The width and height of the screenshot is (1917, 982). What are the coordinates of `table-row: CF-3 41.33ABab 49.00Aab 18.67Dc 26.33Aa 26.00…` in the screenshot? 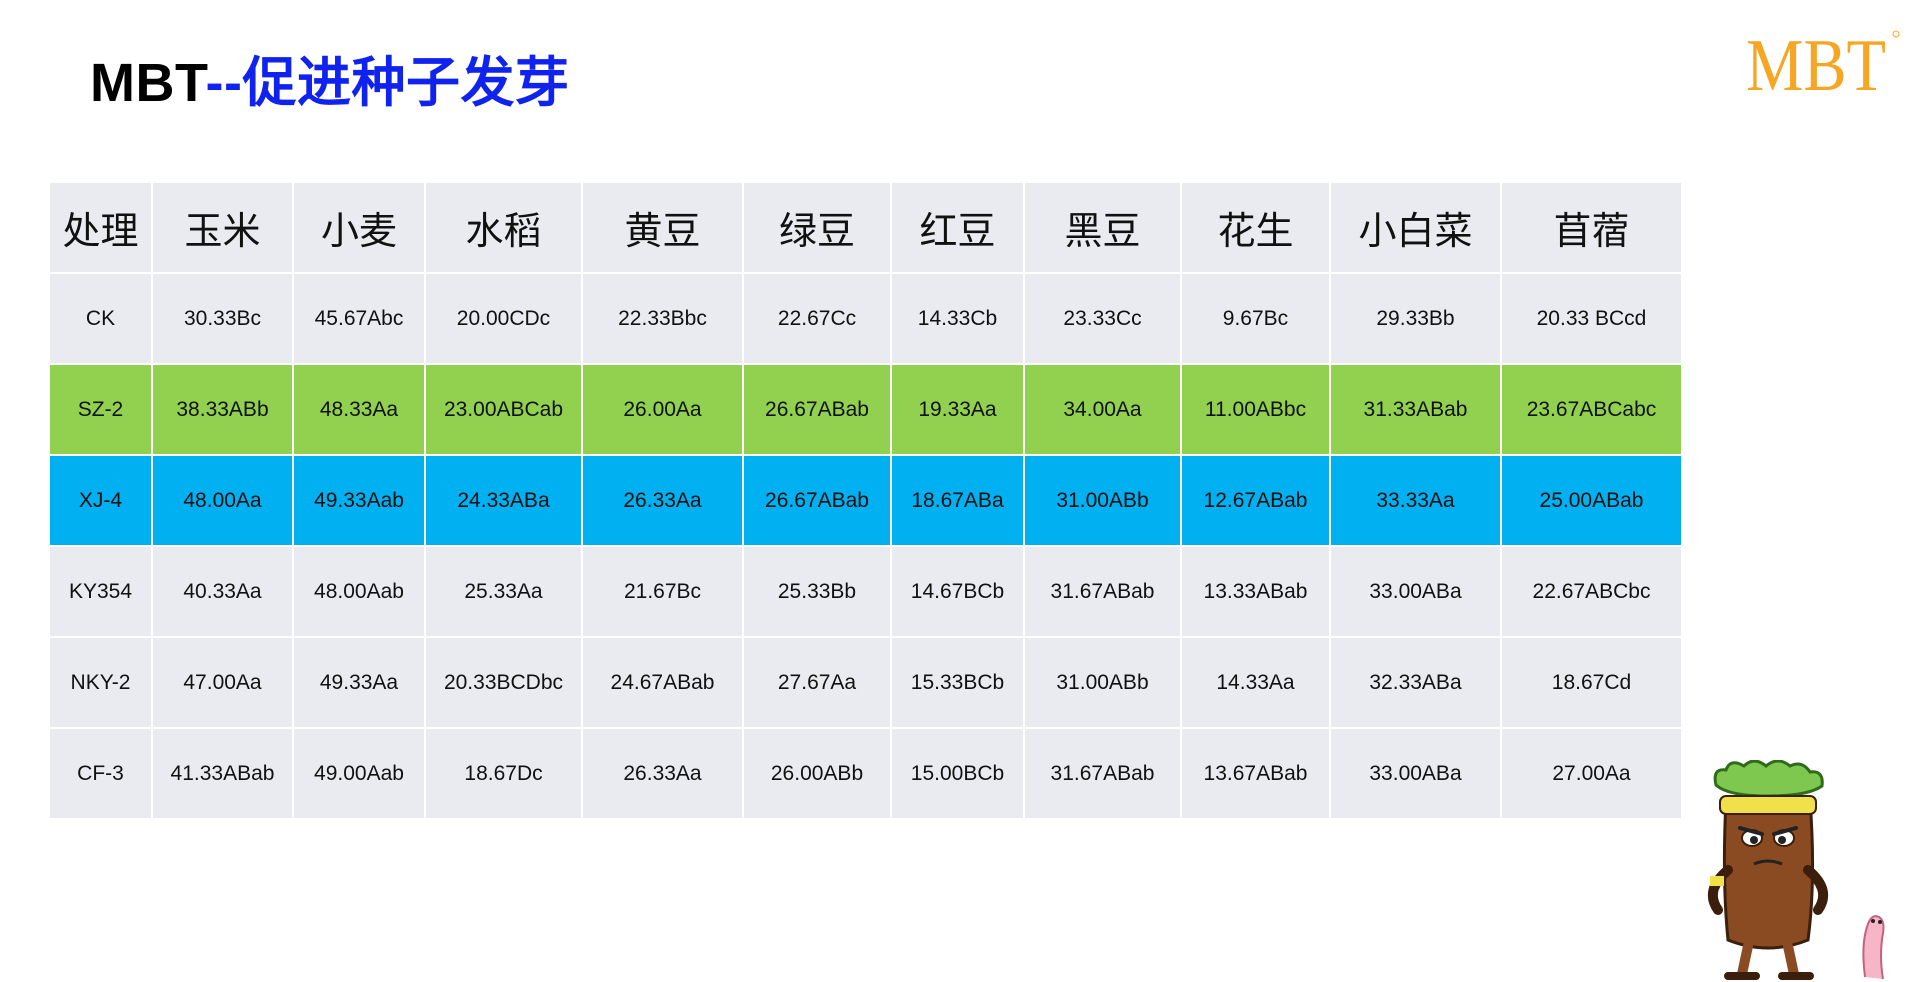 It's located at (865, 773).